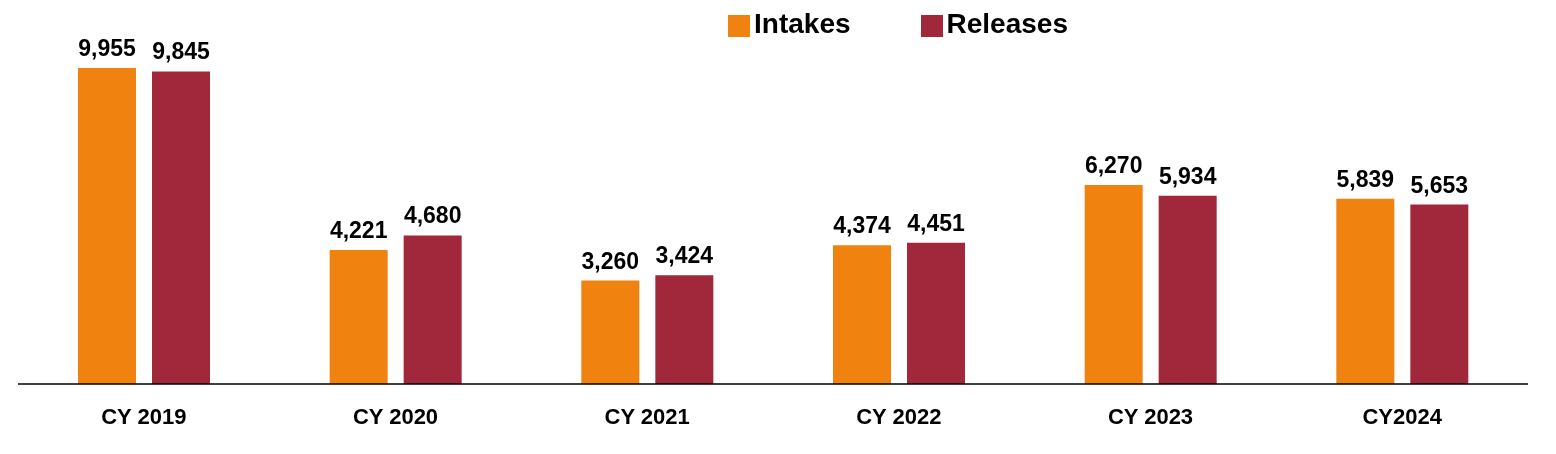  I want to click on legend-label: Intakes, so click(802, 23).